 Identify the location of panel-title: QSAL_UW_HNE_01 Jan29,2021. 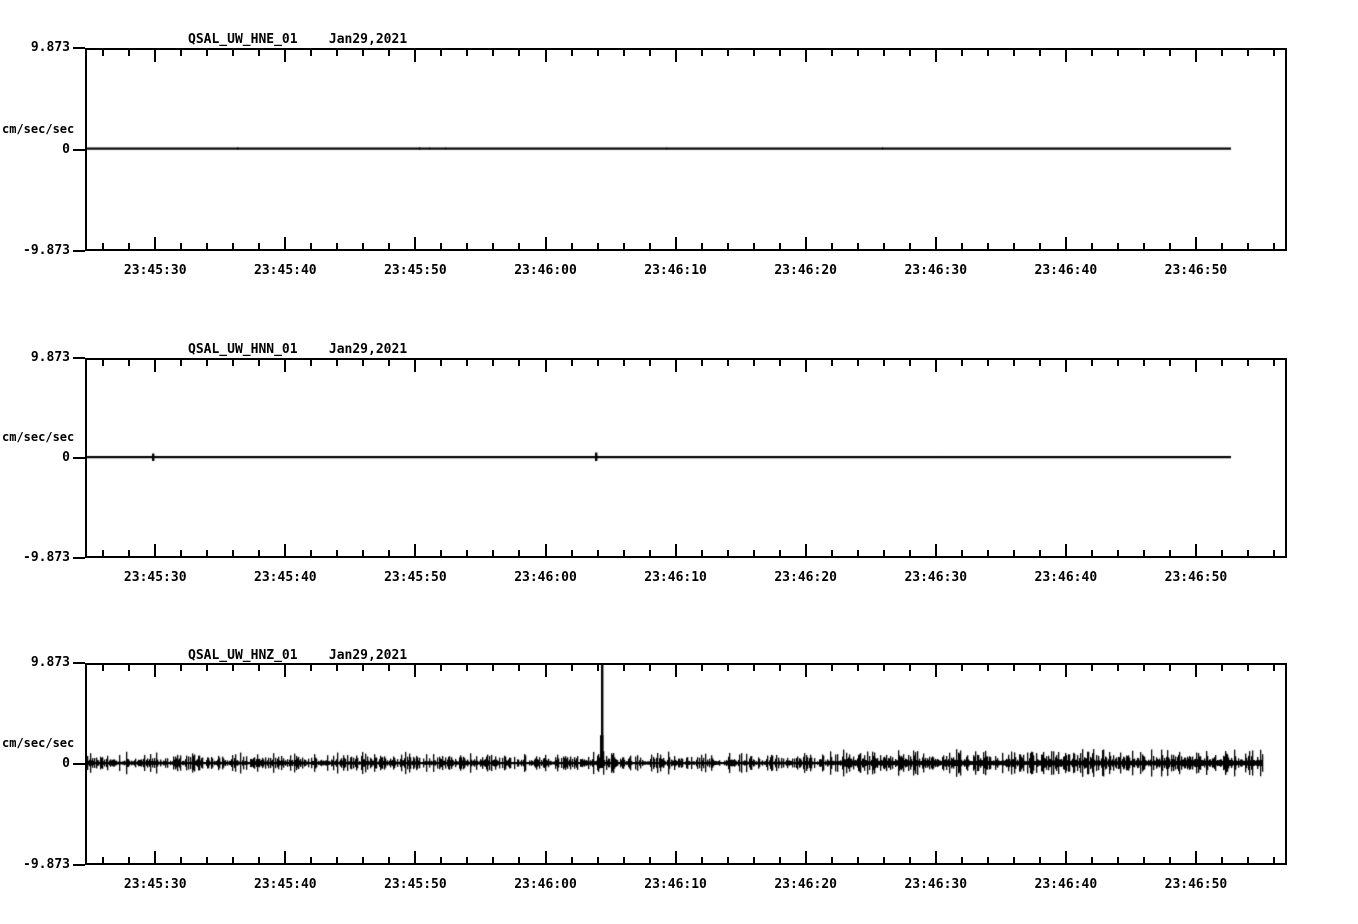
(298, 39).